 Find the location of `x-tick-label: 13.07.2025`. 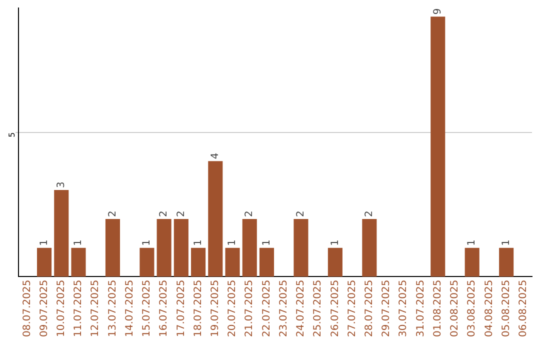

x-tick-label: 13.07.2025 is located at coordinates (112, 309).